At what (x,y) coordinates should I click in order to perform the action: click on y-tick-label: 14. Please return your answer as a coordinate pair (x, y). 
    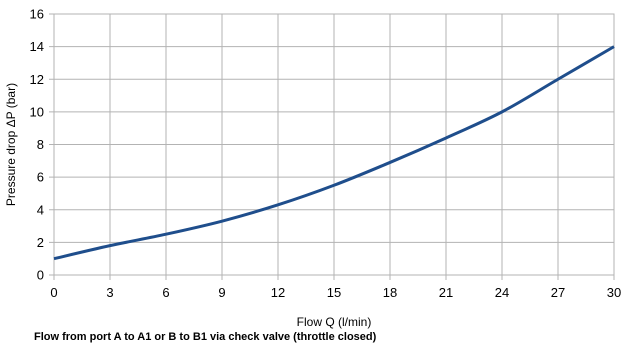
    Looking at the image, I should click on (37, 46).